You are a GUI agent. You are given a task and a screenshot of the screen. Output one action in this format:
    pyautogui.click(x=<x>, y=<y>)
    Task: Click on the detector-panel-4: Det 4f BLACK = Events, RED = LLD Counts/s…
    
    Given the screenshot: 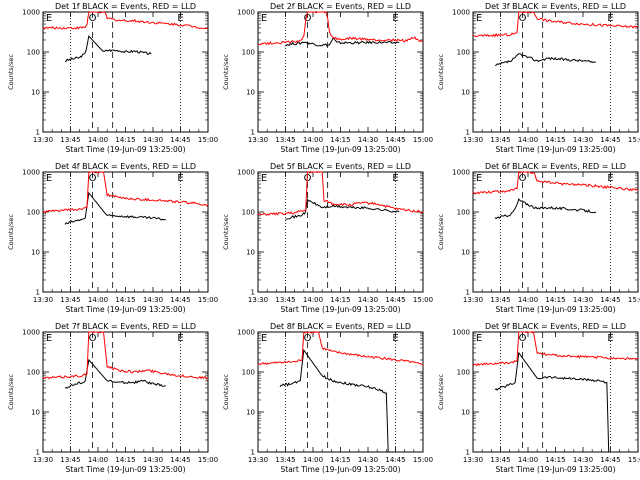 What is the action you would take?
    pyautogui.click(x=112, y=238)
    